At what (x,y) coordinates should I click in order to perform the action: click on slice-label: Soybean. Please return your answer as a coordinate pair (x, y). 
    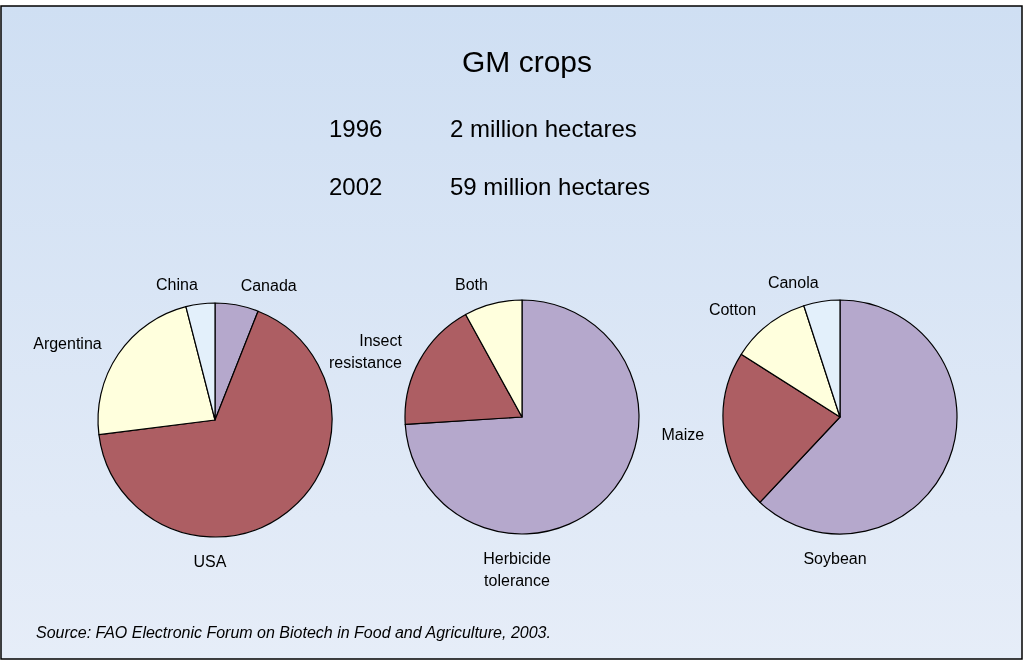
    Looking at the image, I should click on (835, 558).